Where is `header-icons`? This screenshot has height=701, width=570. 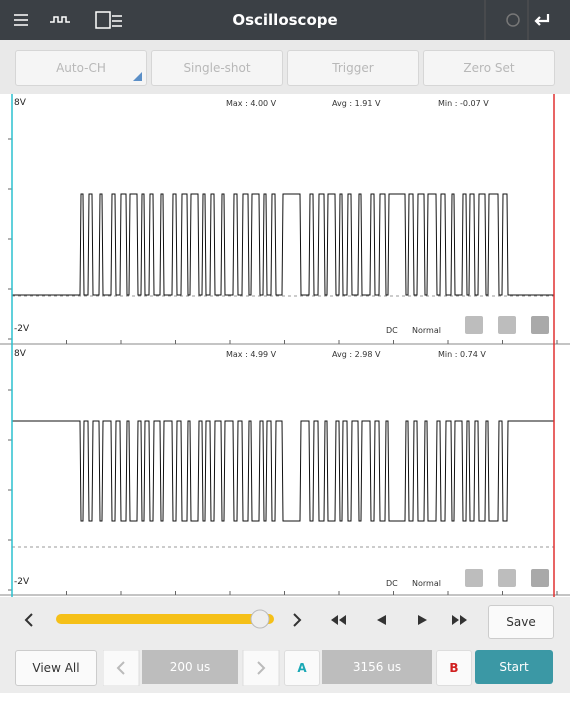 header-icons is located at coordinates (282, 20).